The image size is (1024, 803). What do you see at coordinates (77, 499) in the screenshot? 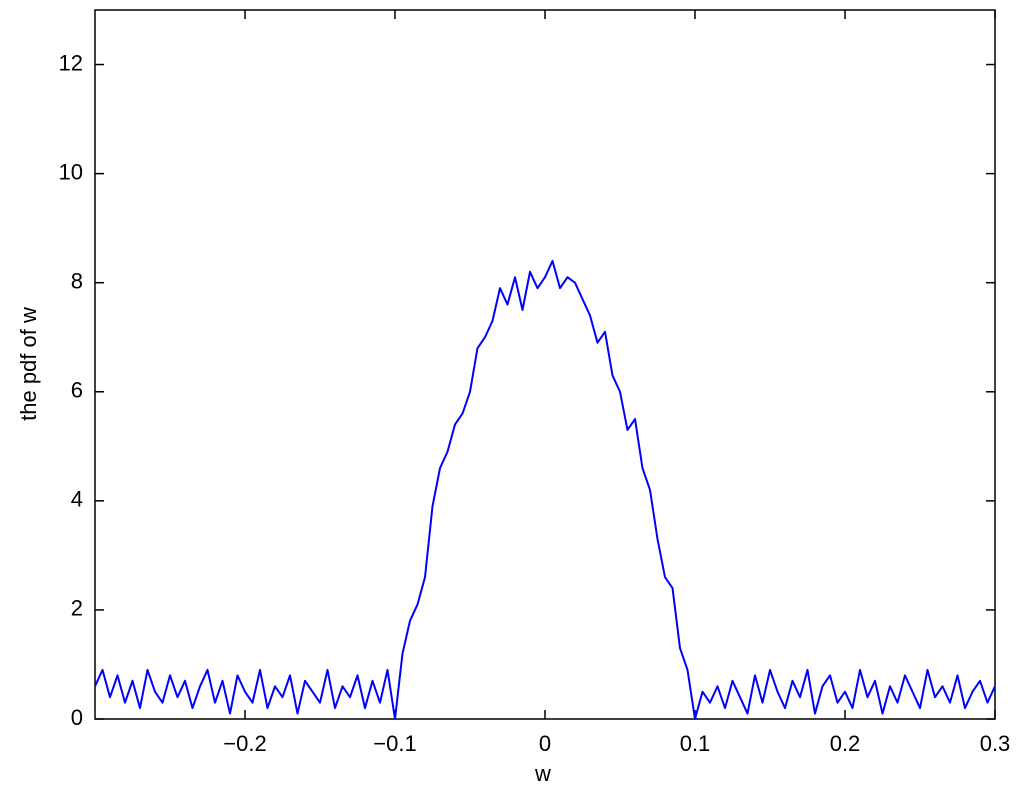
I see `y-tick-label: 4` at bounding box center [77, 499].